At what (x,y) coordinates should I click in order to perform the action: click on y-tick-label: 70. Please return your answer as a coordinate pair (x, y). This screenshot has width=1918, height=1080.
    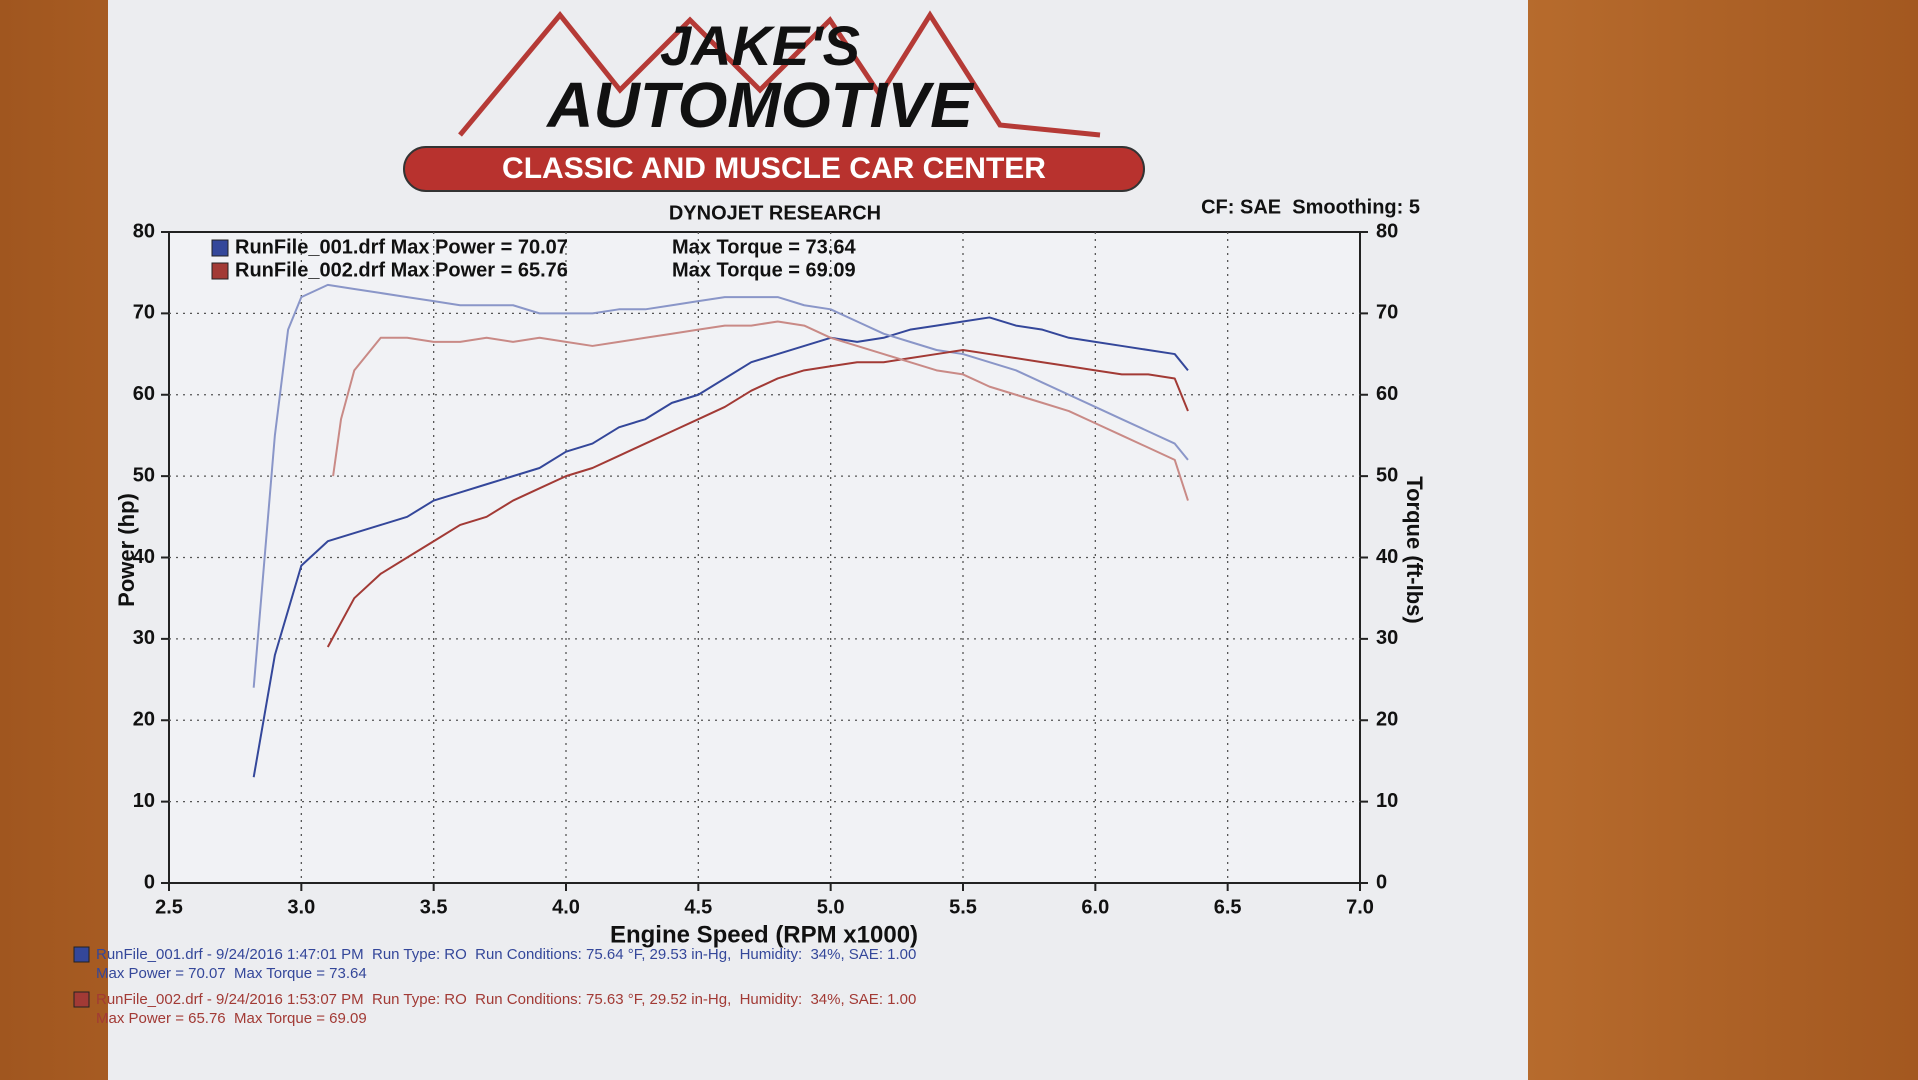
    Looking at the image, I should click on (144, 313).